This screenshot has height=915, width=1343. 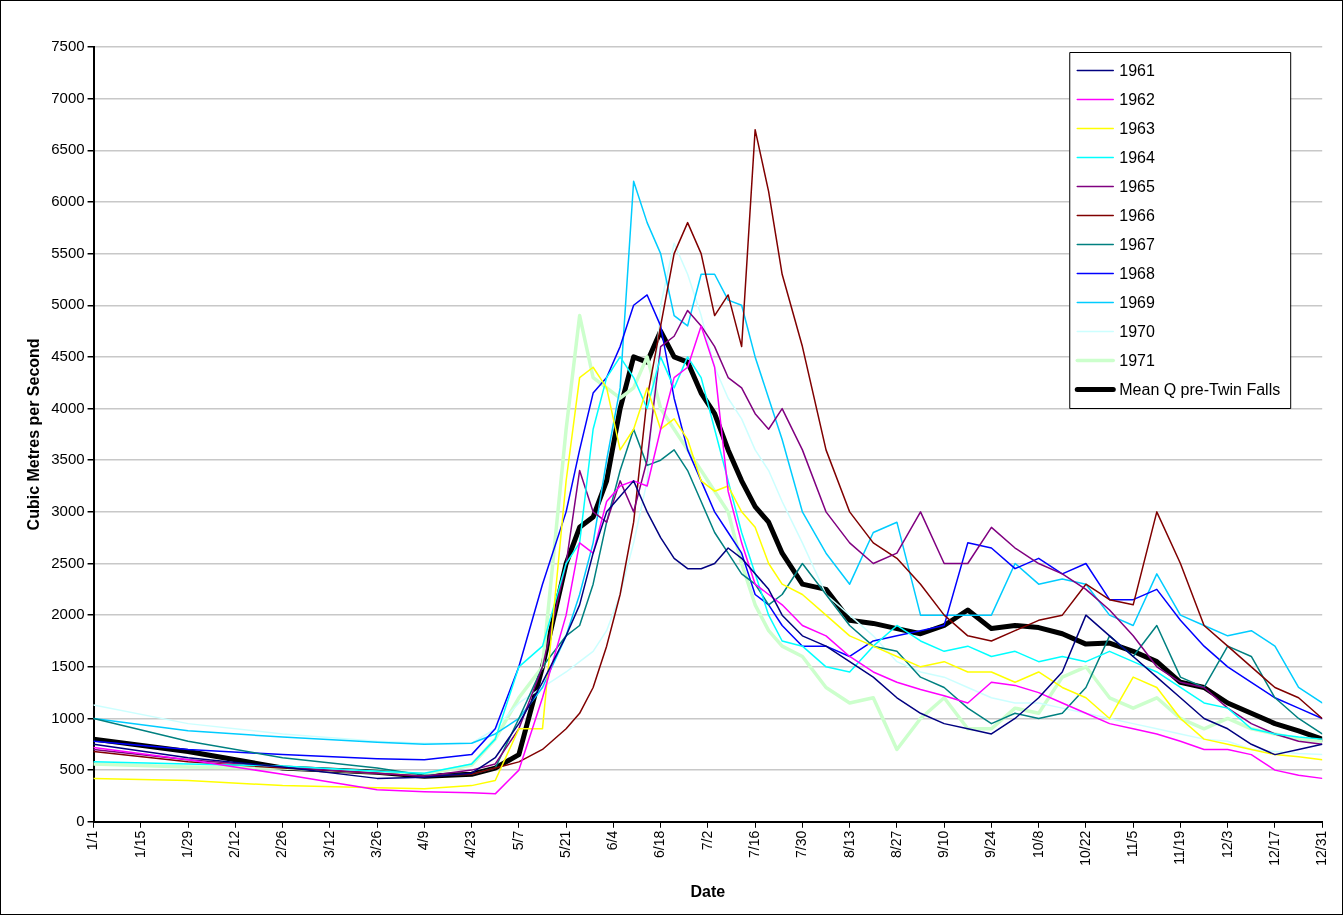 What do you see at coordinates (375, 844) in the screenshot?
I see `x-tick-label: 3/26` at bounding box center [375, 844].